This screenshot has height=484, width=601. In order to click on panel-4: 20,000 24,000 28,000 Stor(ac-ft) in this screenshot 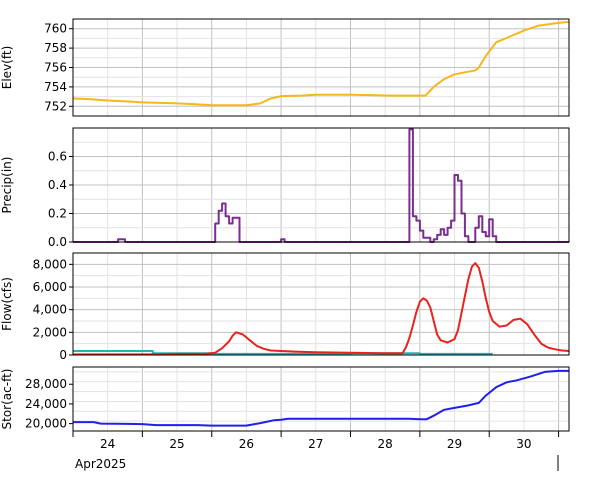, I will do `click(285, 399)`.